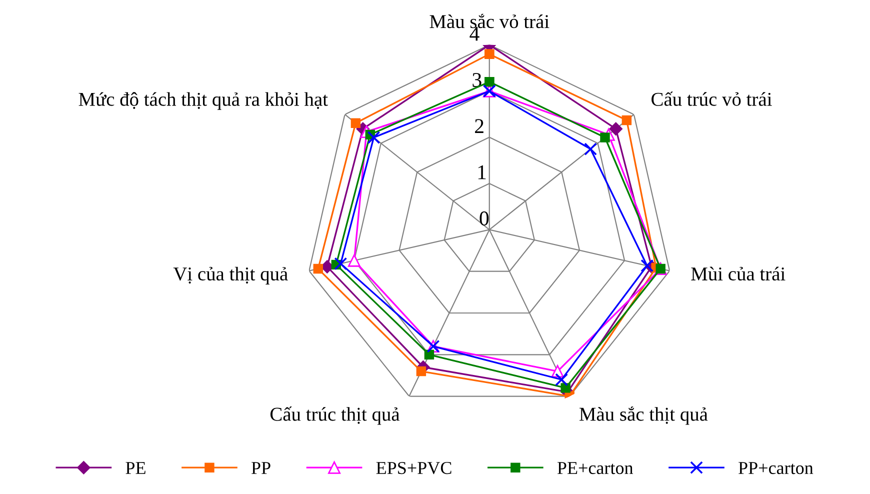 Image resolution: width=870 pixels, height=494 pixels. Describe the element at coordinates (475, 33) in the screenshot. I see `y-tick-label: 4` at that location.